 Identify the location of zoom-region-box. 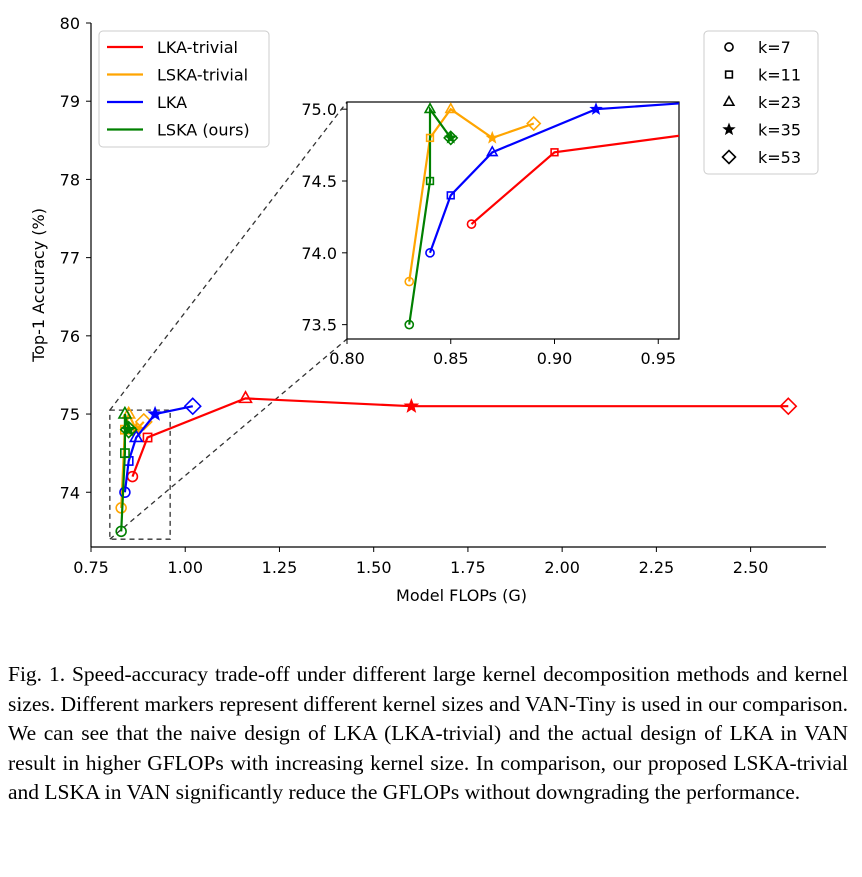
(140, 474).